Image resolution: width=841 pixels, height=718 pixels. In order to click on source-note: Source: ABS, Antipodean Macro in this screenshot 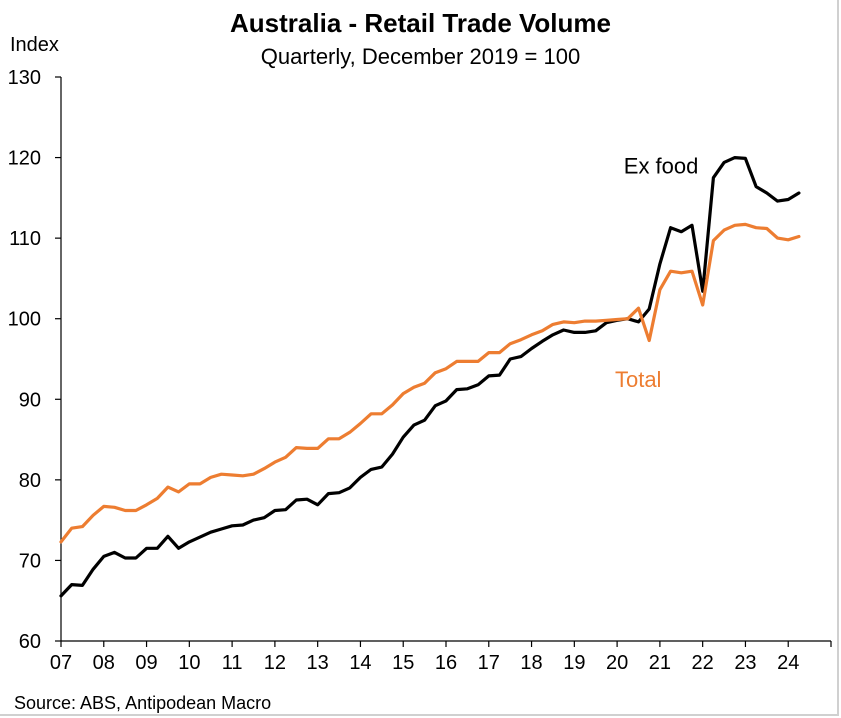, I will do `click(143, 703)`.